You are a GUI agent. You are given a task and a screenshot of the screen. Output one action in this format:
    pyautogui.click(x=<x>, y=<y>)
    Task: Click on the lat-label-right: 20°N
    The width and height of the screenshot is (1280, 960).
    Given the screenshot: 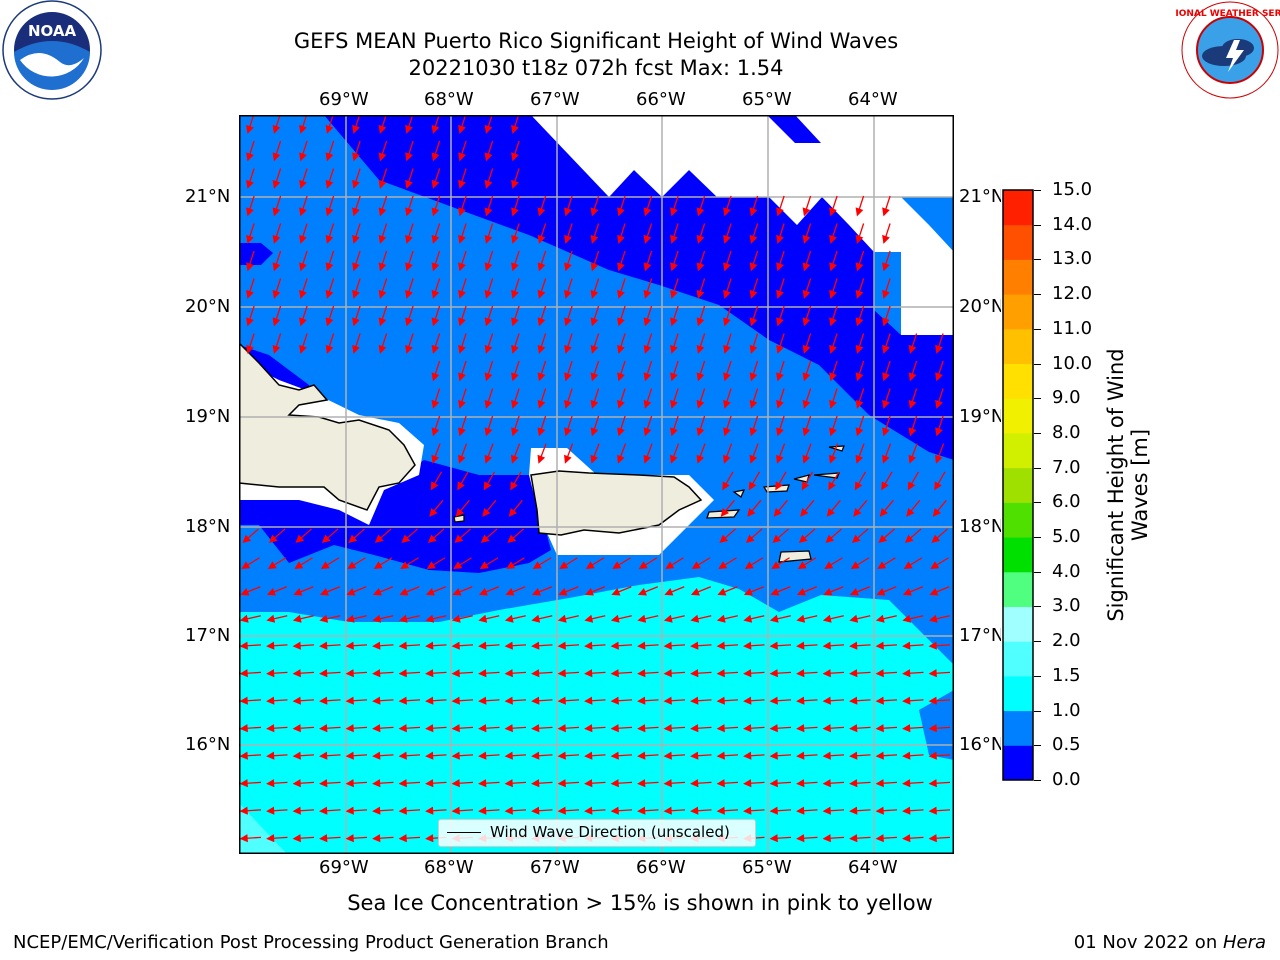 What is the action you would take?
    pyautogui.click(x=980, y=306)
    